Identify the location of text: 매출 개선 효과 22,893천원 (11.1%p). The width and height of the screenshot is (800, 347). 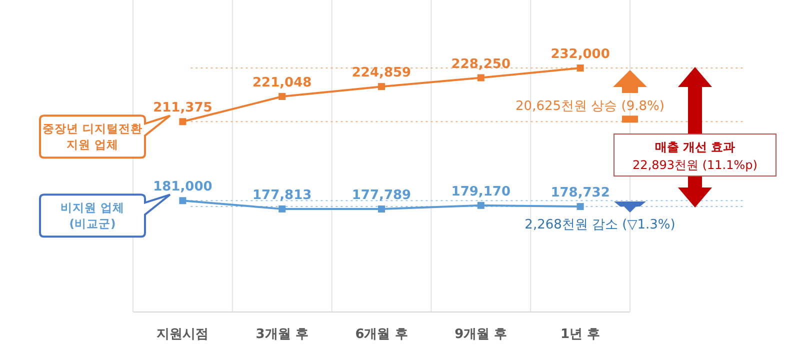
(695, 156).